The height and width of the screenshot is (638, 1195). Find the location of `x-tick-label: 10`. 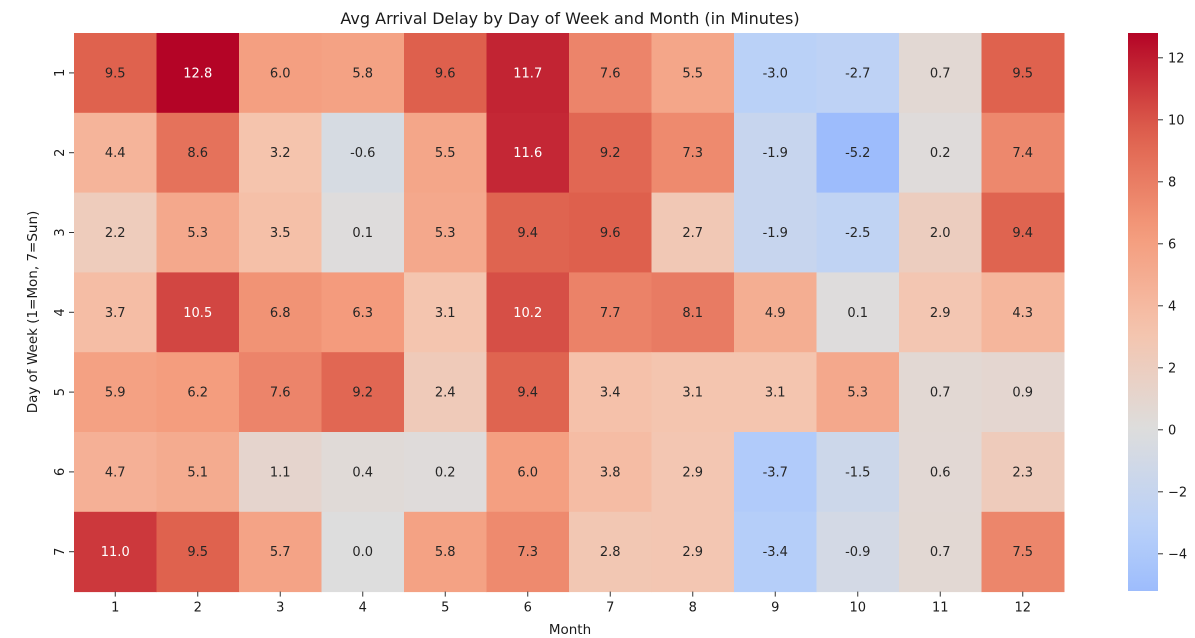

x-tick-label: 10 is located at coordinates (857, 608).